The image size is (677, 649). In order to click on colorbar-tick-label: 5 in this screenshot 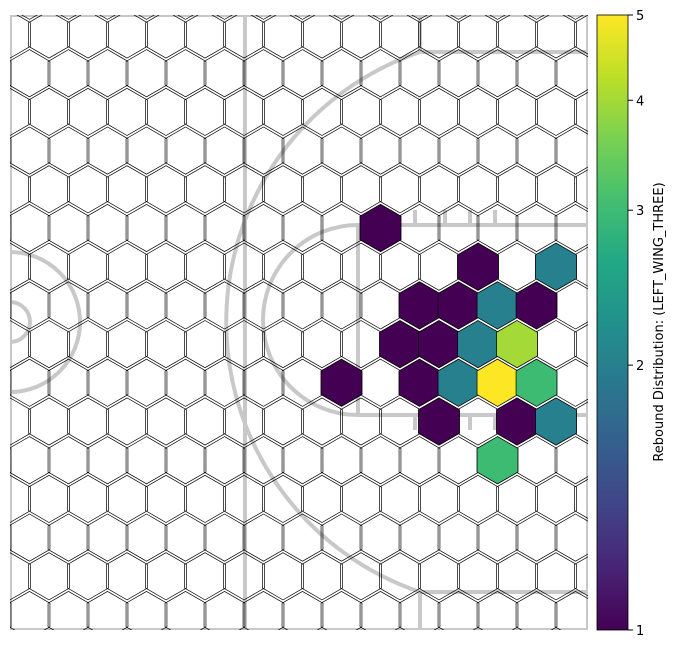, I will do `click(640, 16)`.